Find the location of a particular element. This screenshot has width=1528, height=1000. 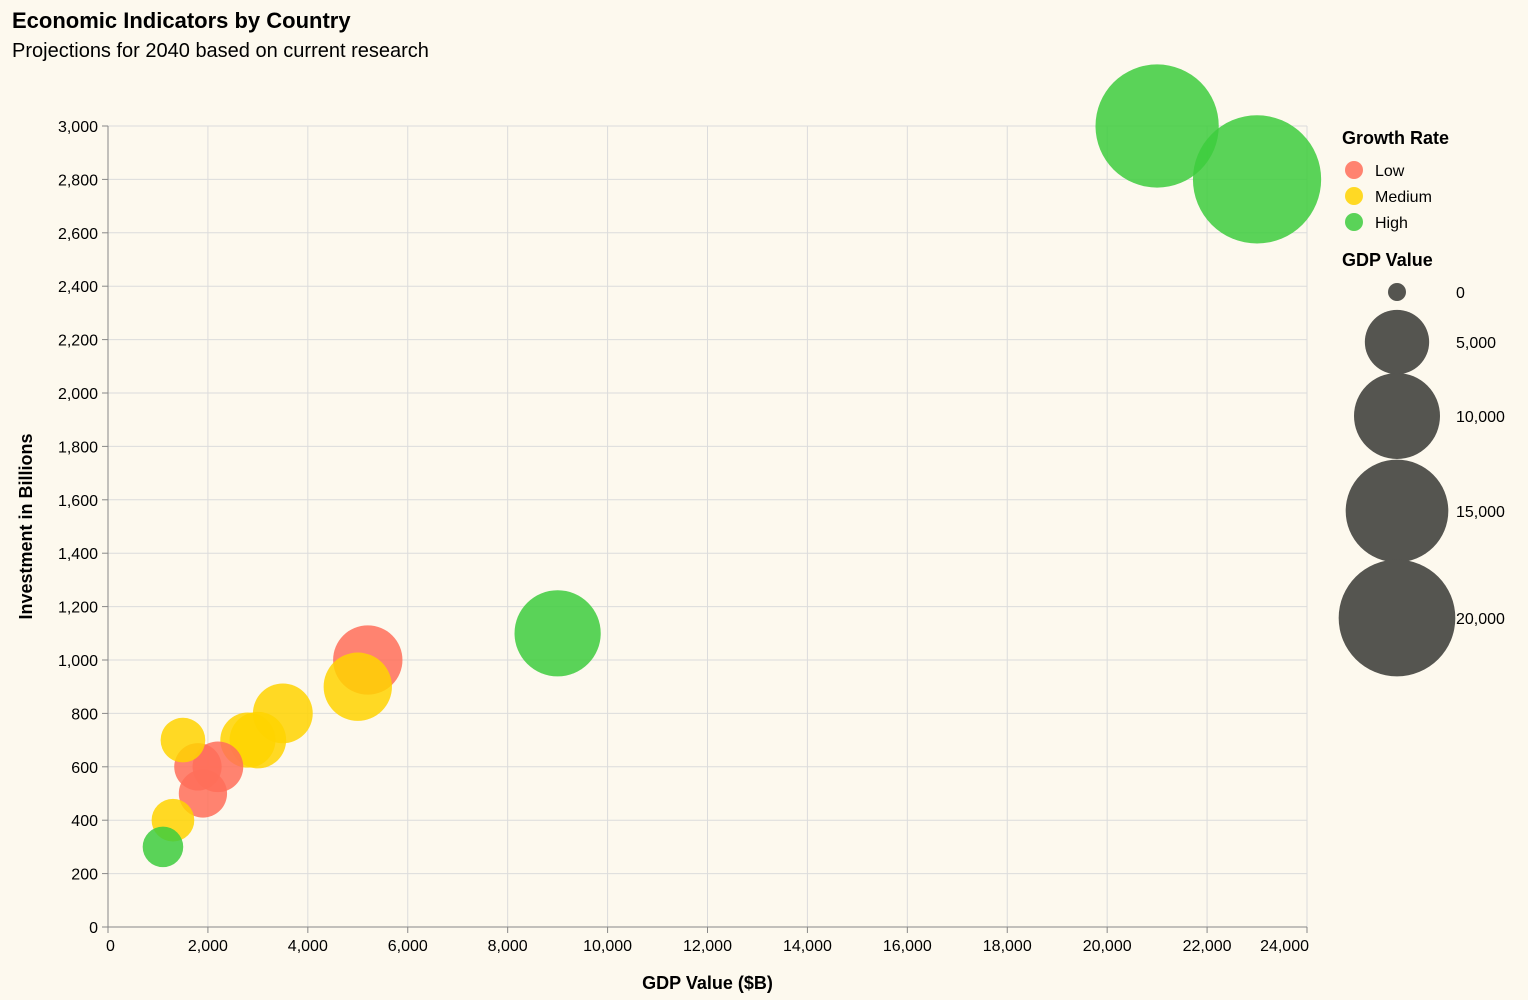

x-tick-label: 8,000 is located at coordinates (508, 946).